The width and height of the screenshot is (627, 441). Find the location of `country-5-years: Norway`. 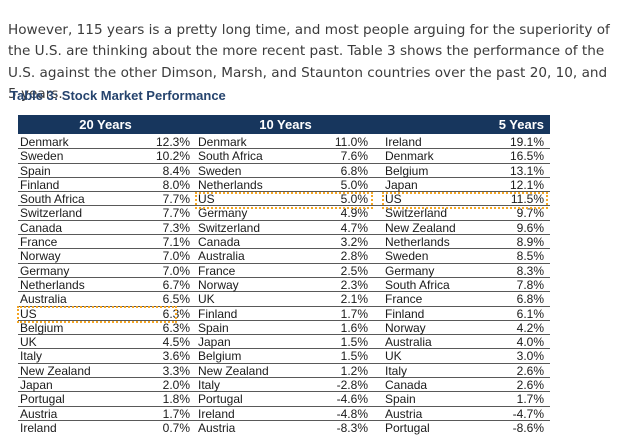

country-5-years: Norway is located at coordinates (405, 327).